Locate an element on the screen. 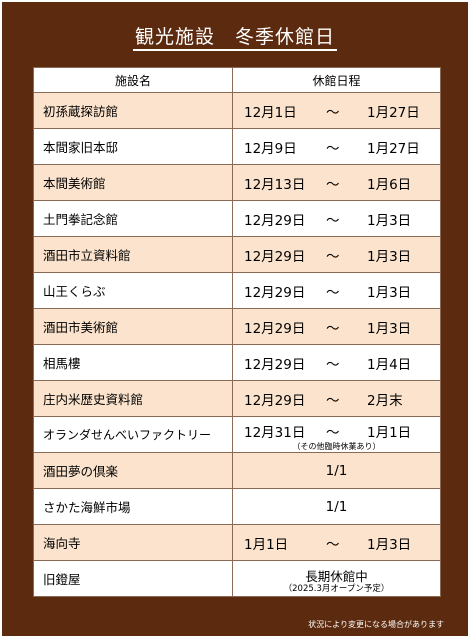  facility-name: さかた海鮮市場 is located at coordinates (133, 506).